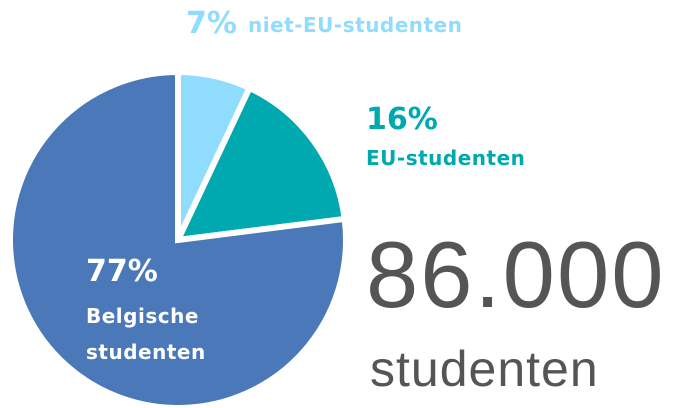 The width and height of the screenshot is (687, 408). Describe the element at coordinates (516, 274) in the screenshot. I see `total: 86.000` at that location.